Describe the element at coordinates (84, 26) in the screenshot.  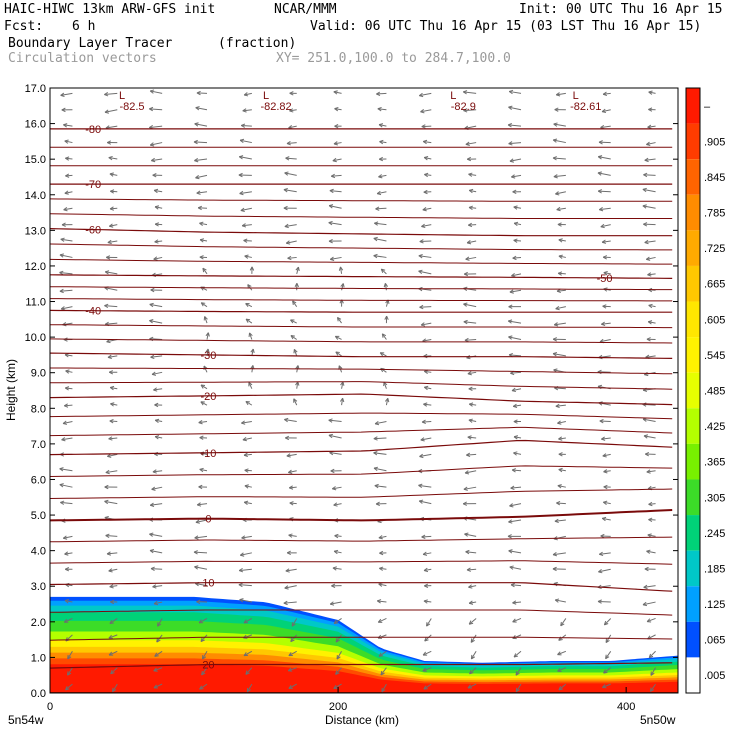
I see `fcst-value: 6 h` at that location.